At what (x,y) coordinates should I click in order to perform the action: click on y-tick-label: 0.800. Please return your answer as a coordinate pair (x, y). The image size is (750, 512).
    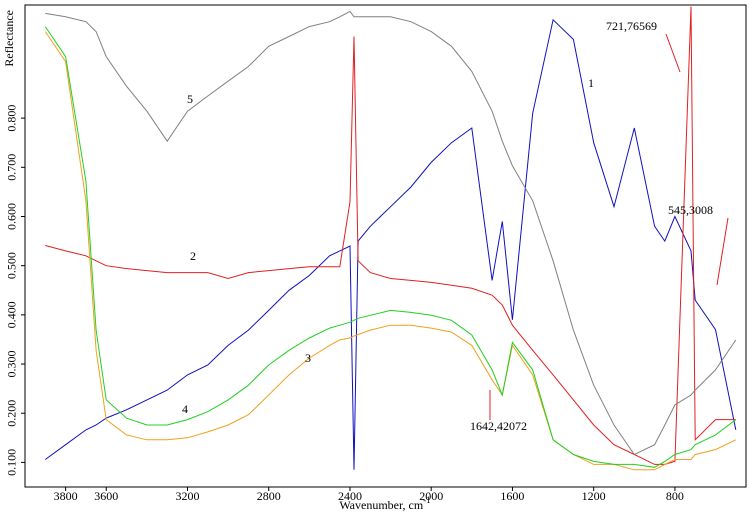
    Looking at the image, I should click on (12, 118).